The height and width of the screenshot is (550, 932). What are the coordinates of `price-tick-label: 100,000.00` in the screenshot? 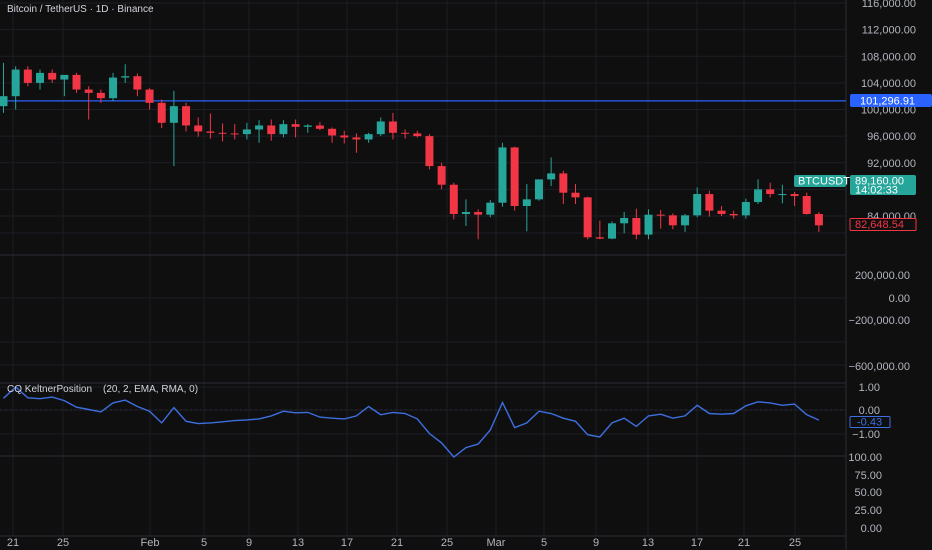 It's located at (888, 111).